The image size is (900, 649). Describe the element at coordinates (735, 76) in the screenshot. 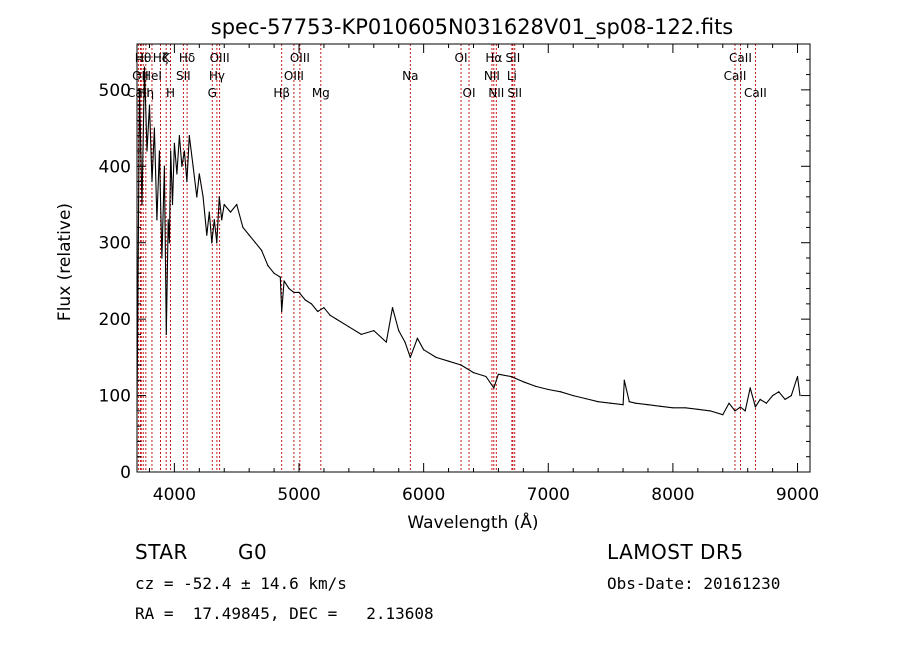

I see `spectral-line-label-27: CaII` at that location.